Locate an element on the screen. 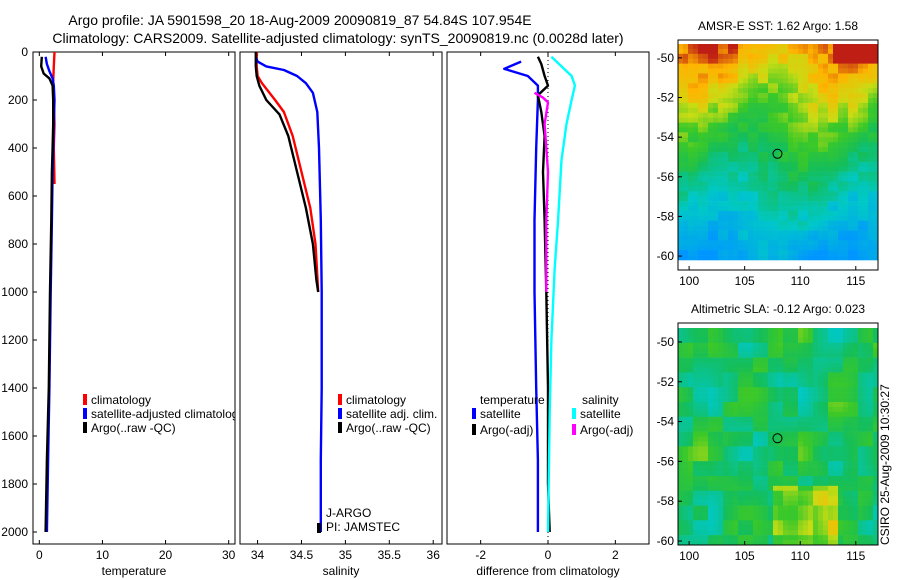 The image size is (900, 580). temperature-legend-label: Argo(..raw -QC) is located at coordinates (133, 428).